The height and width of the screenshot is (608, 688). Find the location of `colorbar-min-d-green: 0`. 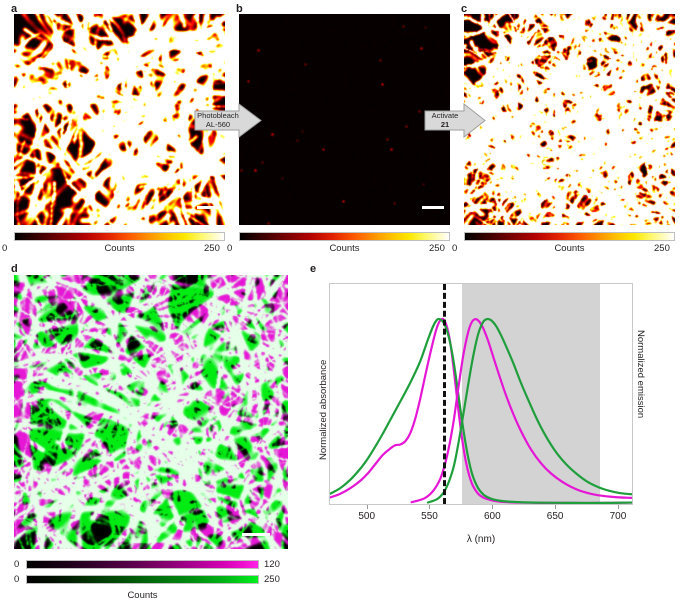

colorbar-min-d-green: 0 is located at coordinates (17, 579).